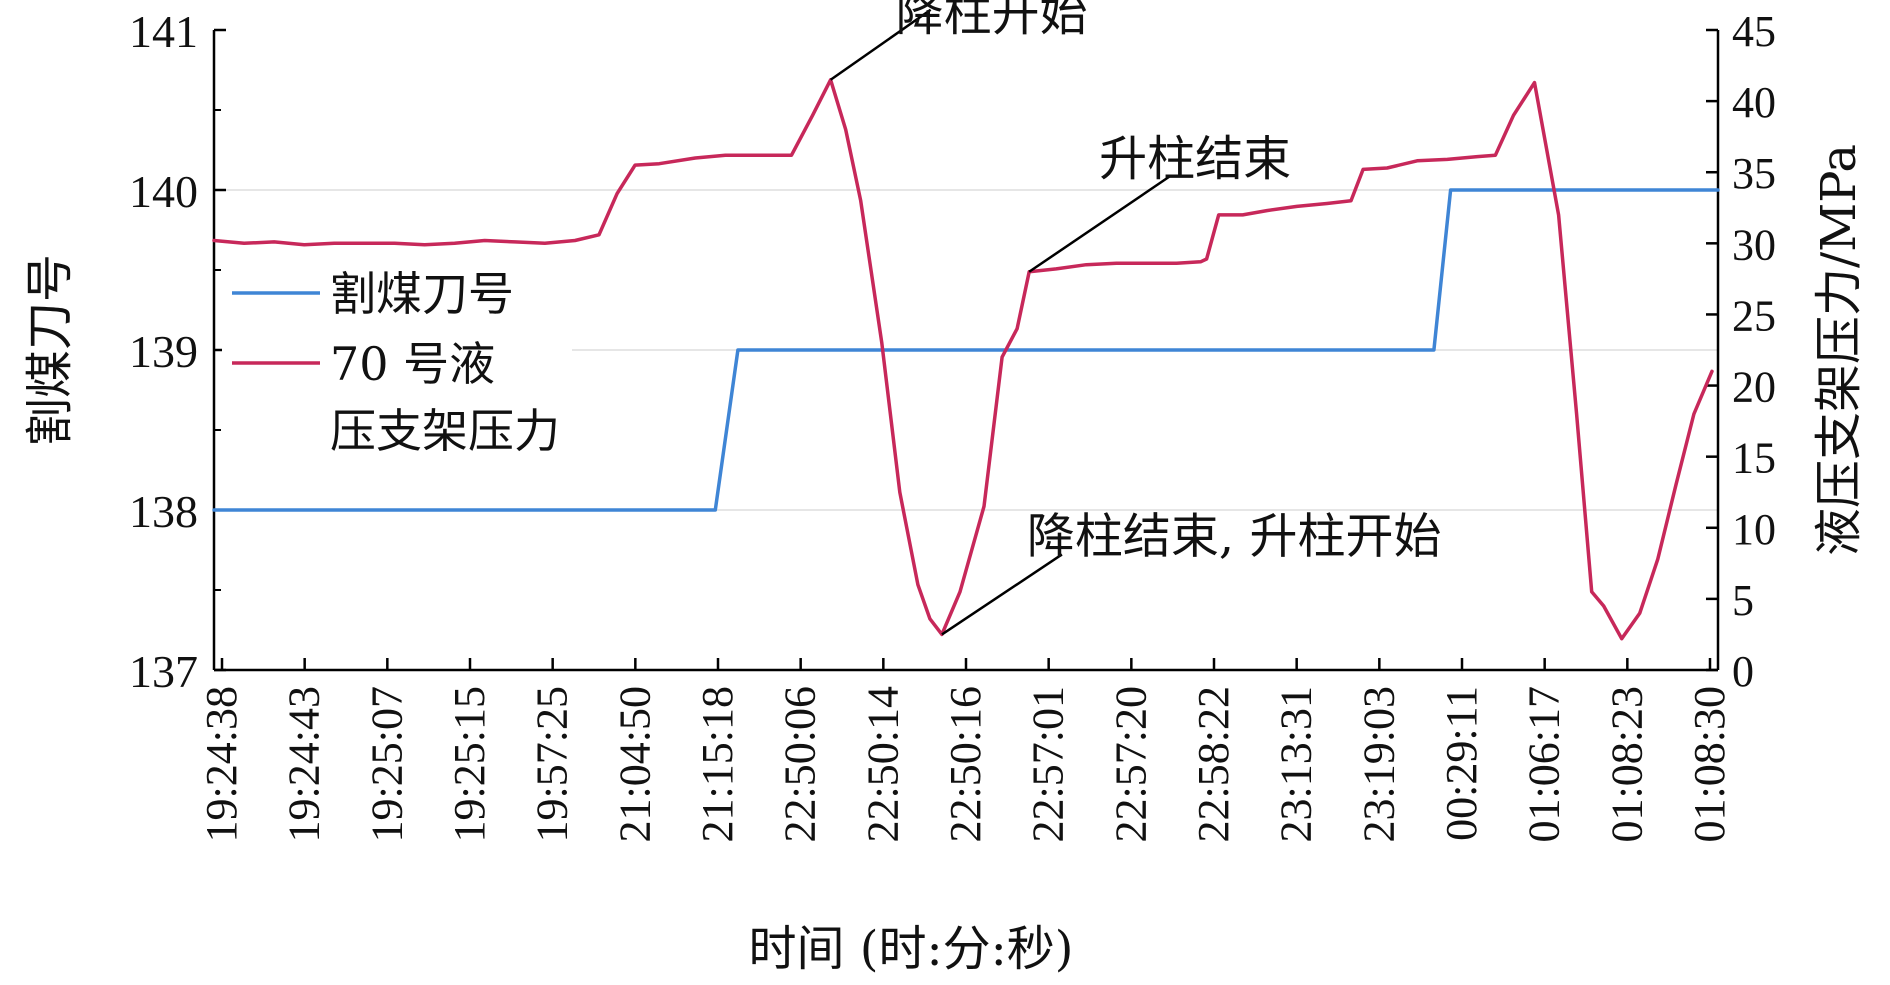 Image resolution: width=1890 pixels, height=985 pixels. What do you see at coordinates (50, 350) in the screenshot?
I see `left-axis-title: 割煤刀号` at bounding box center [50, 350].